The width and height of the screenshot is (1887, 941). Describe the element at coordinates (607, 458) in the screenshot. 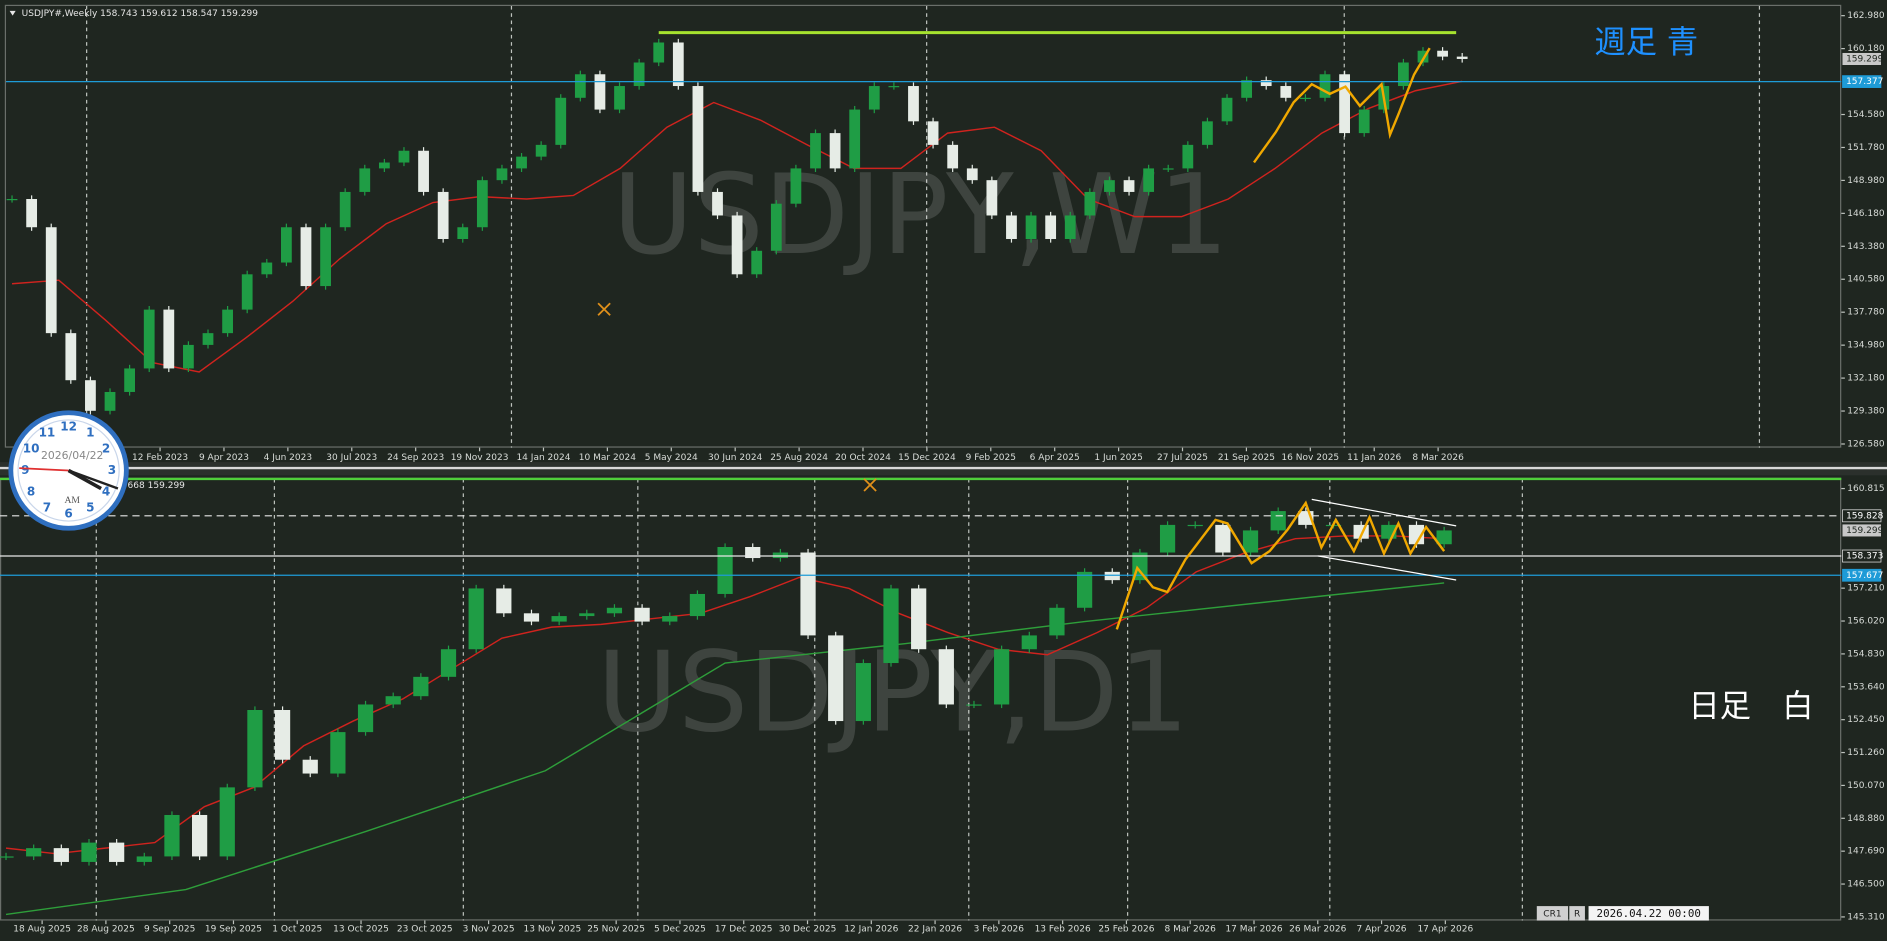

I see `x-tick-label: 10 Mar 2024` at that location.